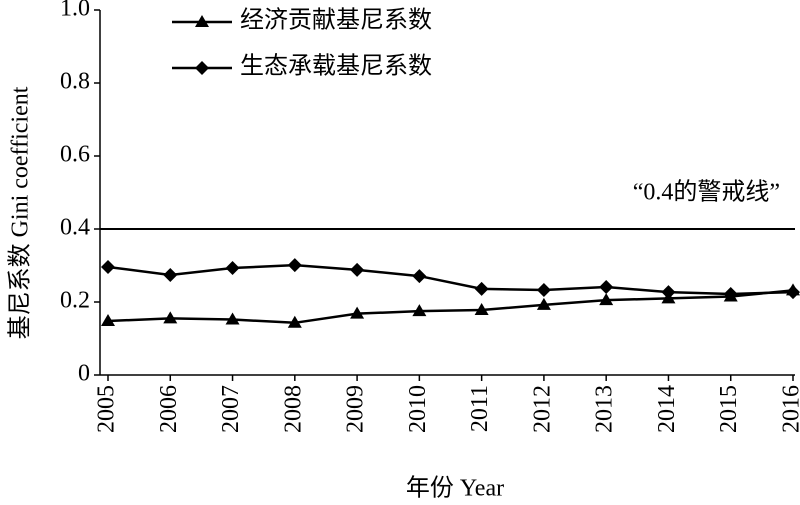 The width and height of the screenshot is (800, 505). What do you see at coordinates (84, 374) in the screenshot?
I see `y-tick-label: 0` at bounding box center [84, 374].